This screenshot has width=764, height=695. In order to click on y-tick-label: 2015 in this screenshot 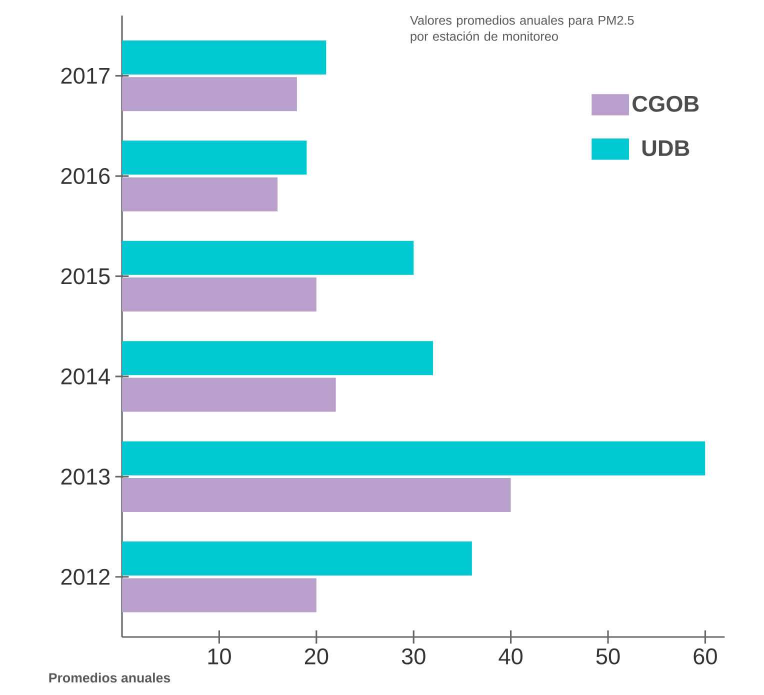, I will do `click(85, 276)`.